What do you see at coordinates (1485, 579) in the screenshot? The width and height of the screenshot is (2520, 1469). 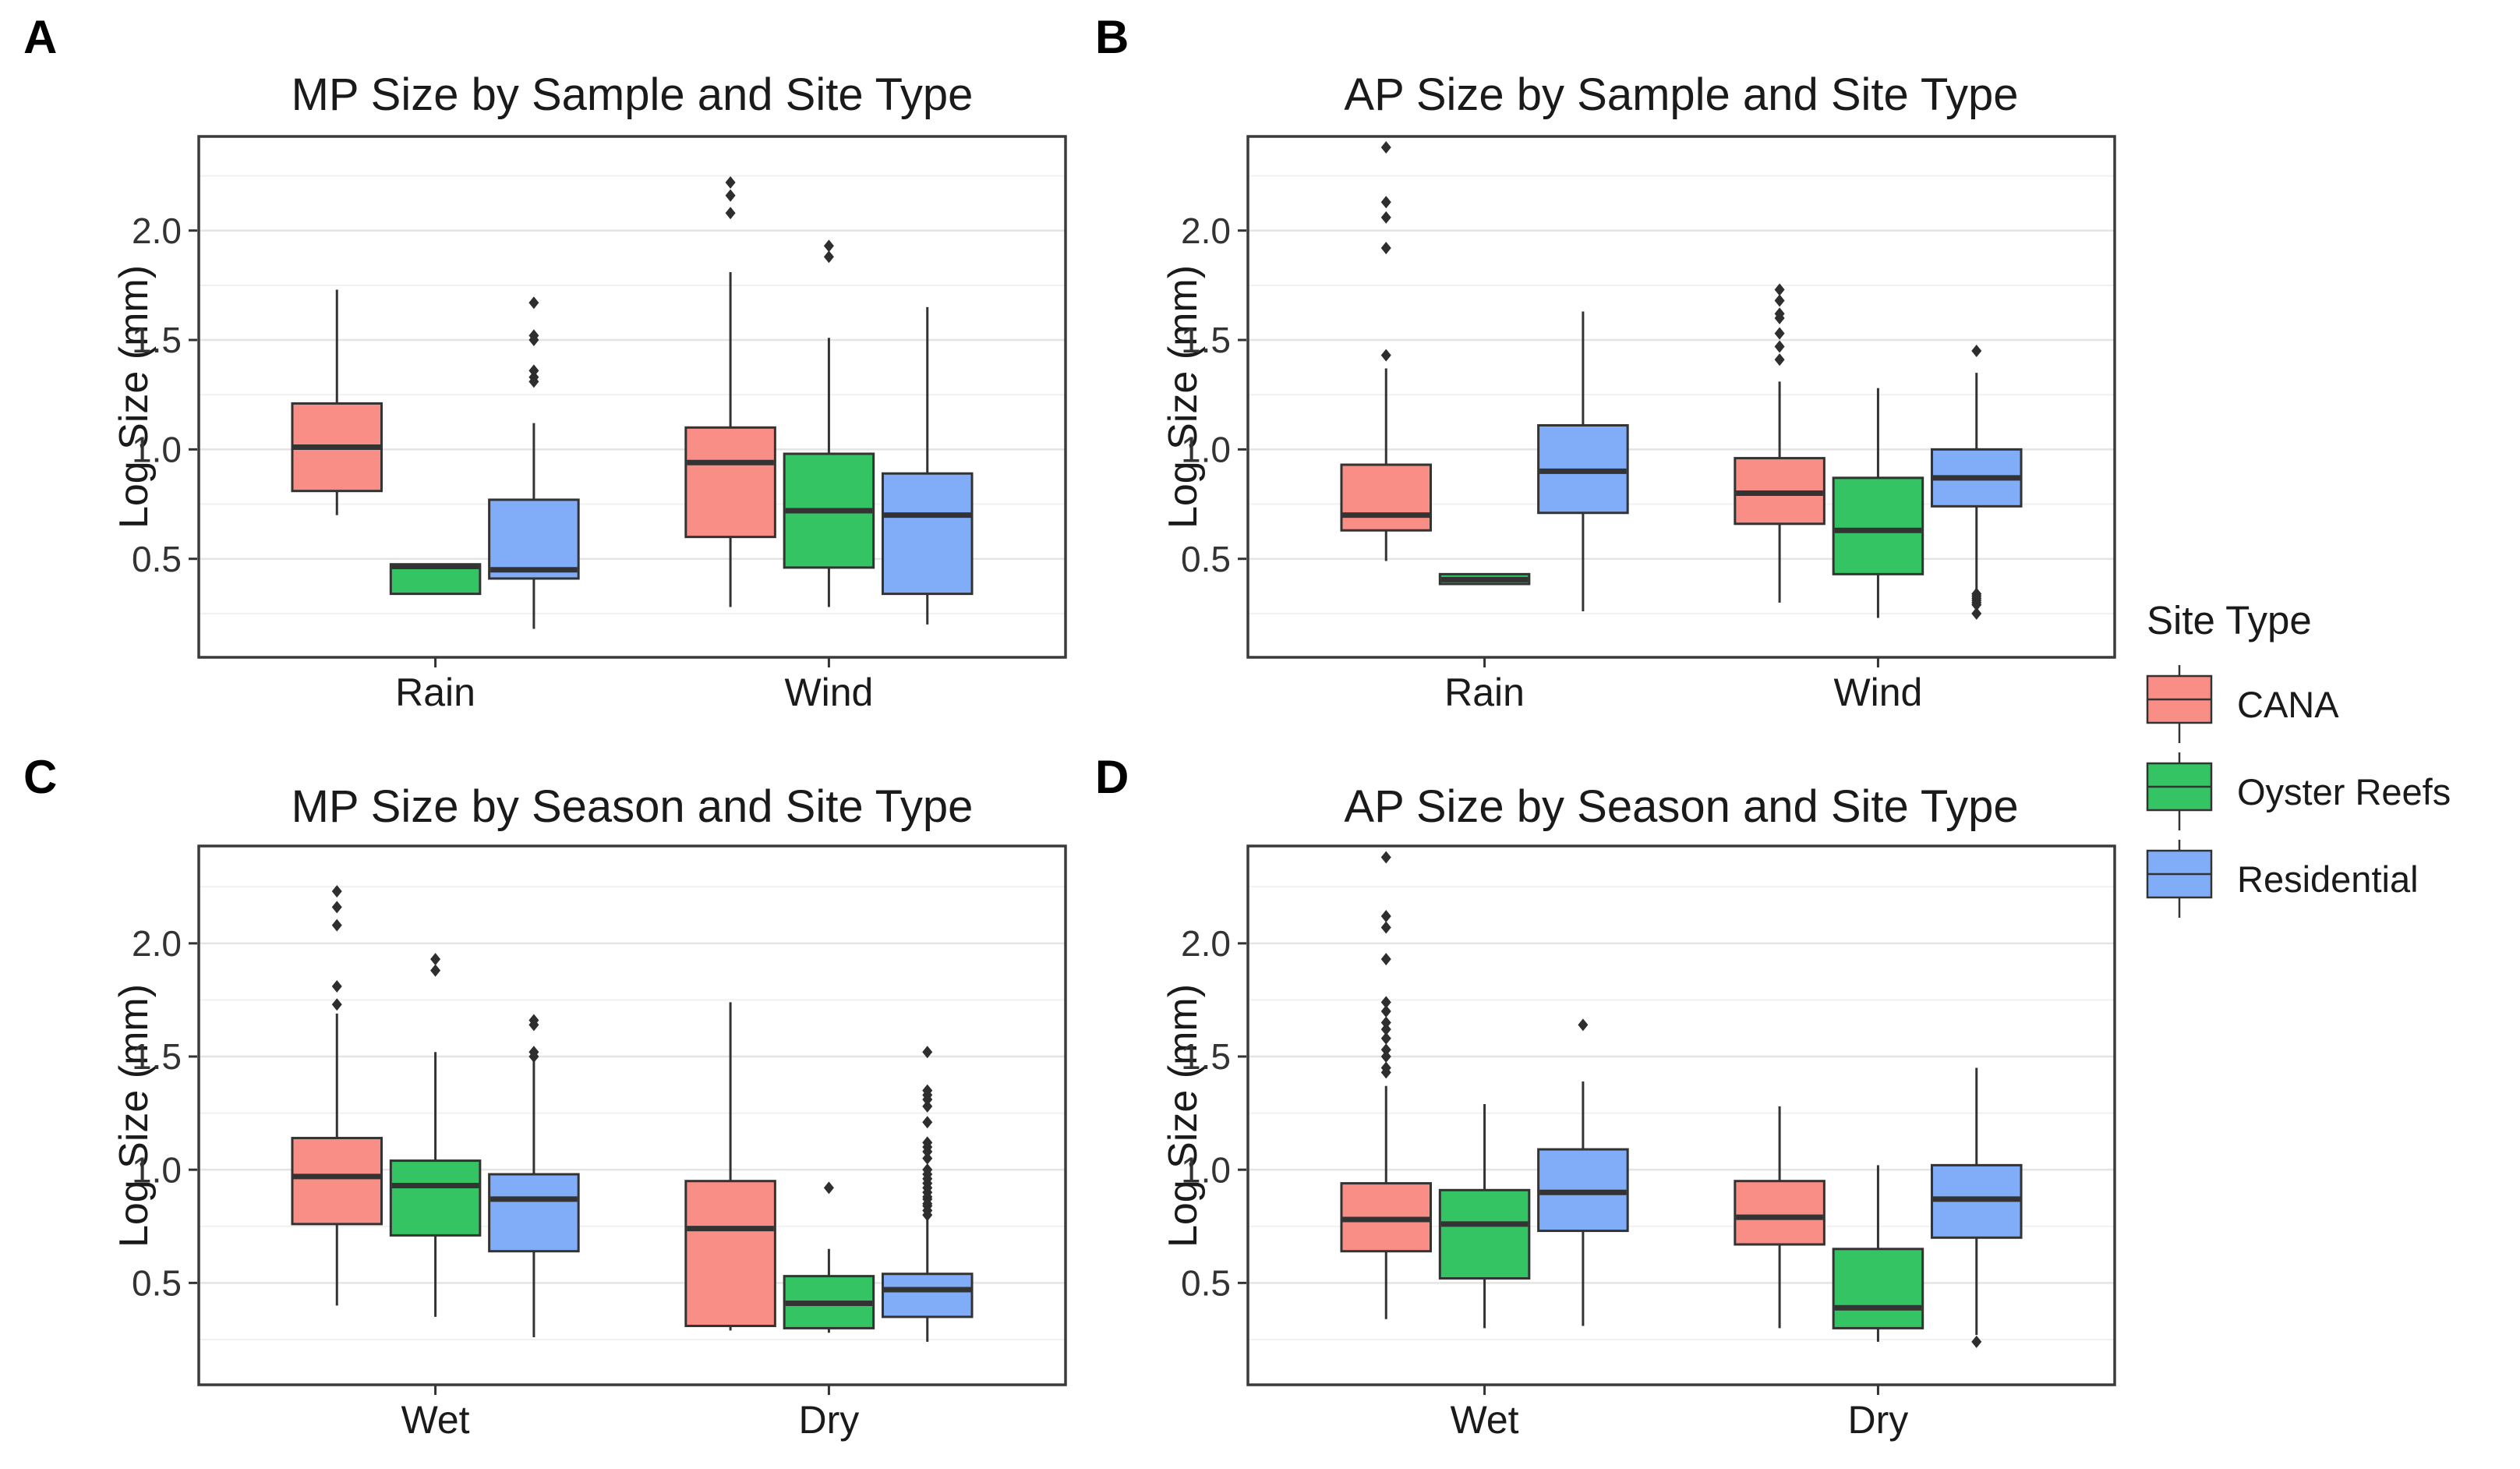 I see `box-b-rain-oyster-reefs` at bounding box center [1485, 579].